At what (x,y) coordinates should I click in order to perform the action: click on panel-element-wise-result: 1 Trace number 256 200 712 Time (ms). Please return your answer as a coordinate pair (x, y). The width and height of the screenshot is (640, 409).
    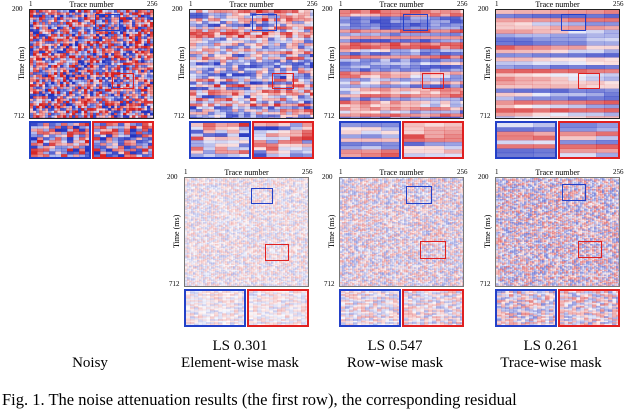
    Looking at the image, I should click on (240, 82).